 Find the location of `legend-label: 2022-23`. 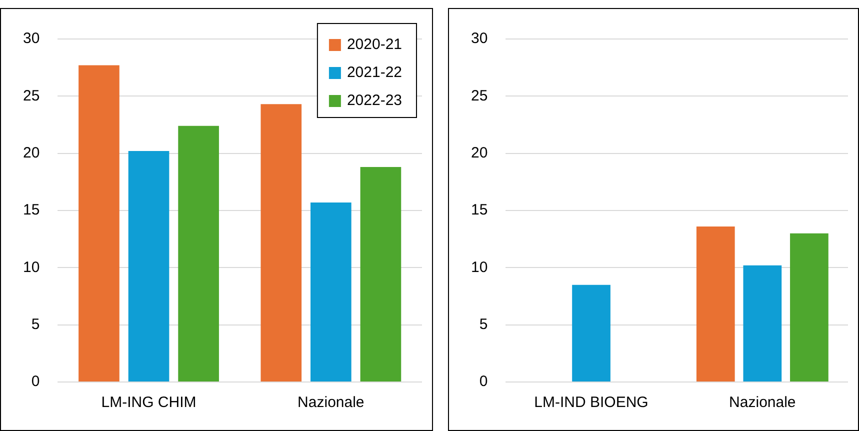

legend-label: 2022-23 is located at coordinates (374, 101).